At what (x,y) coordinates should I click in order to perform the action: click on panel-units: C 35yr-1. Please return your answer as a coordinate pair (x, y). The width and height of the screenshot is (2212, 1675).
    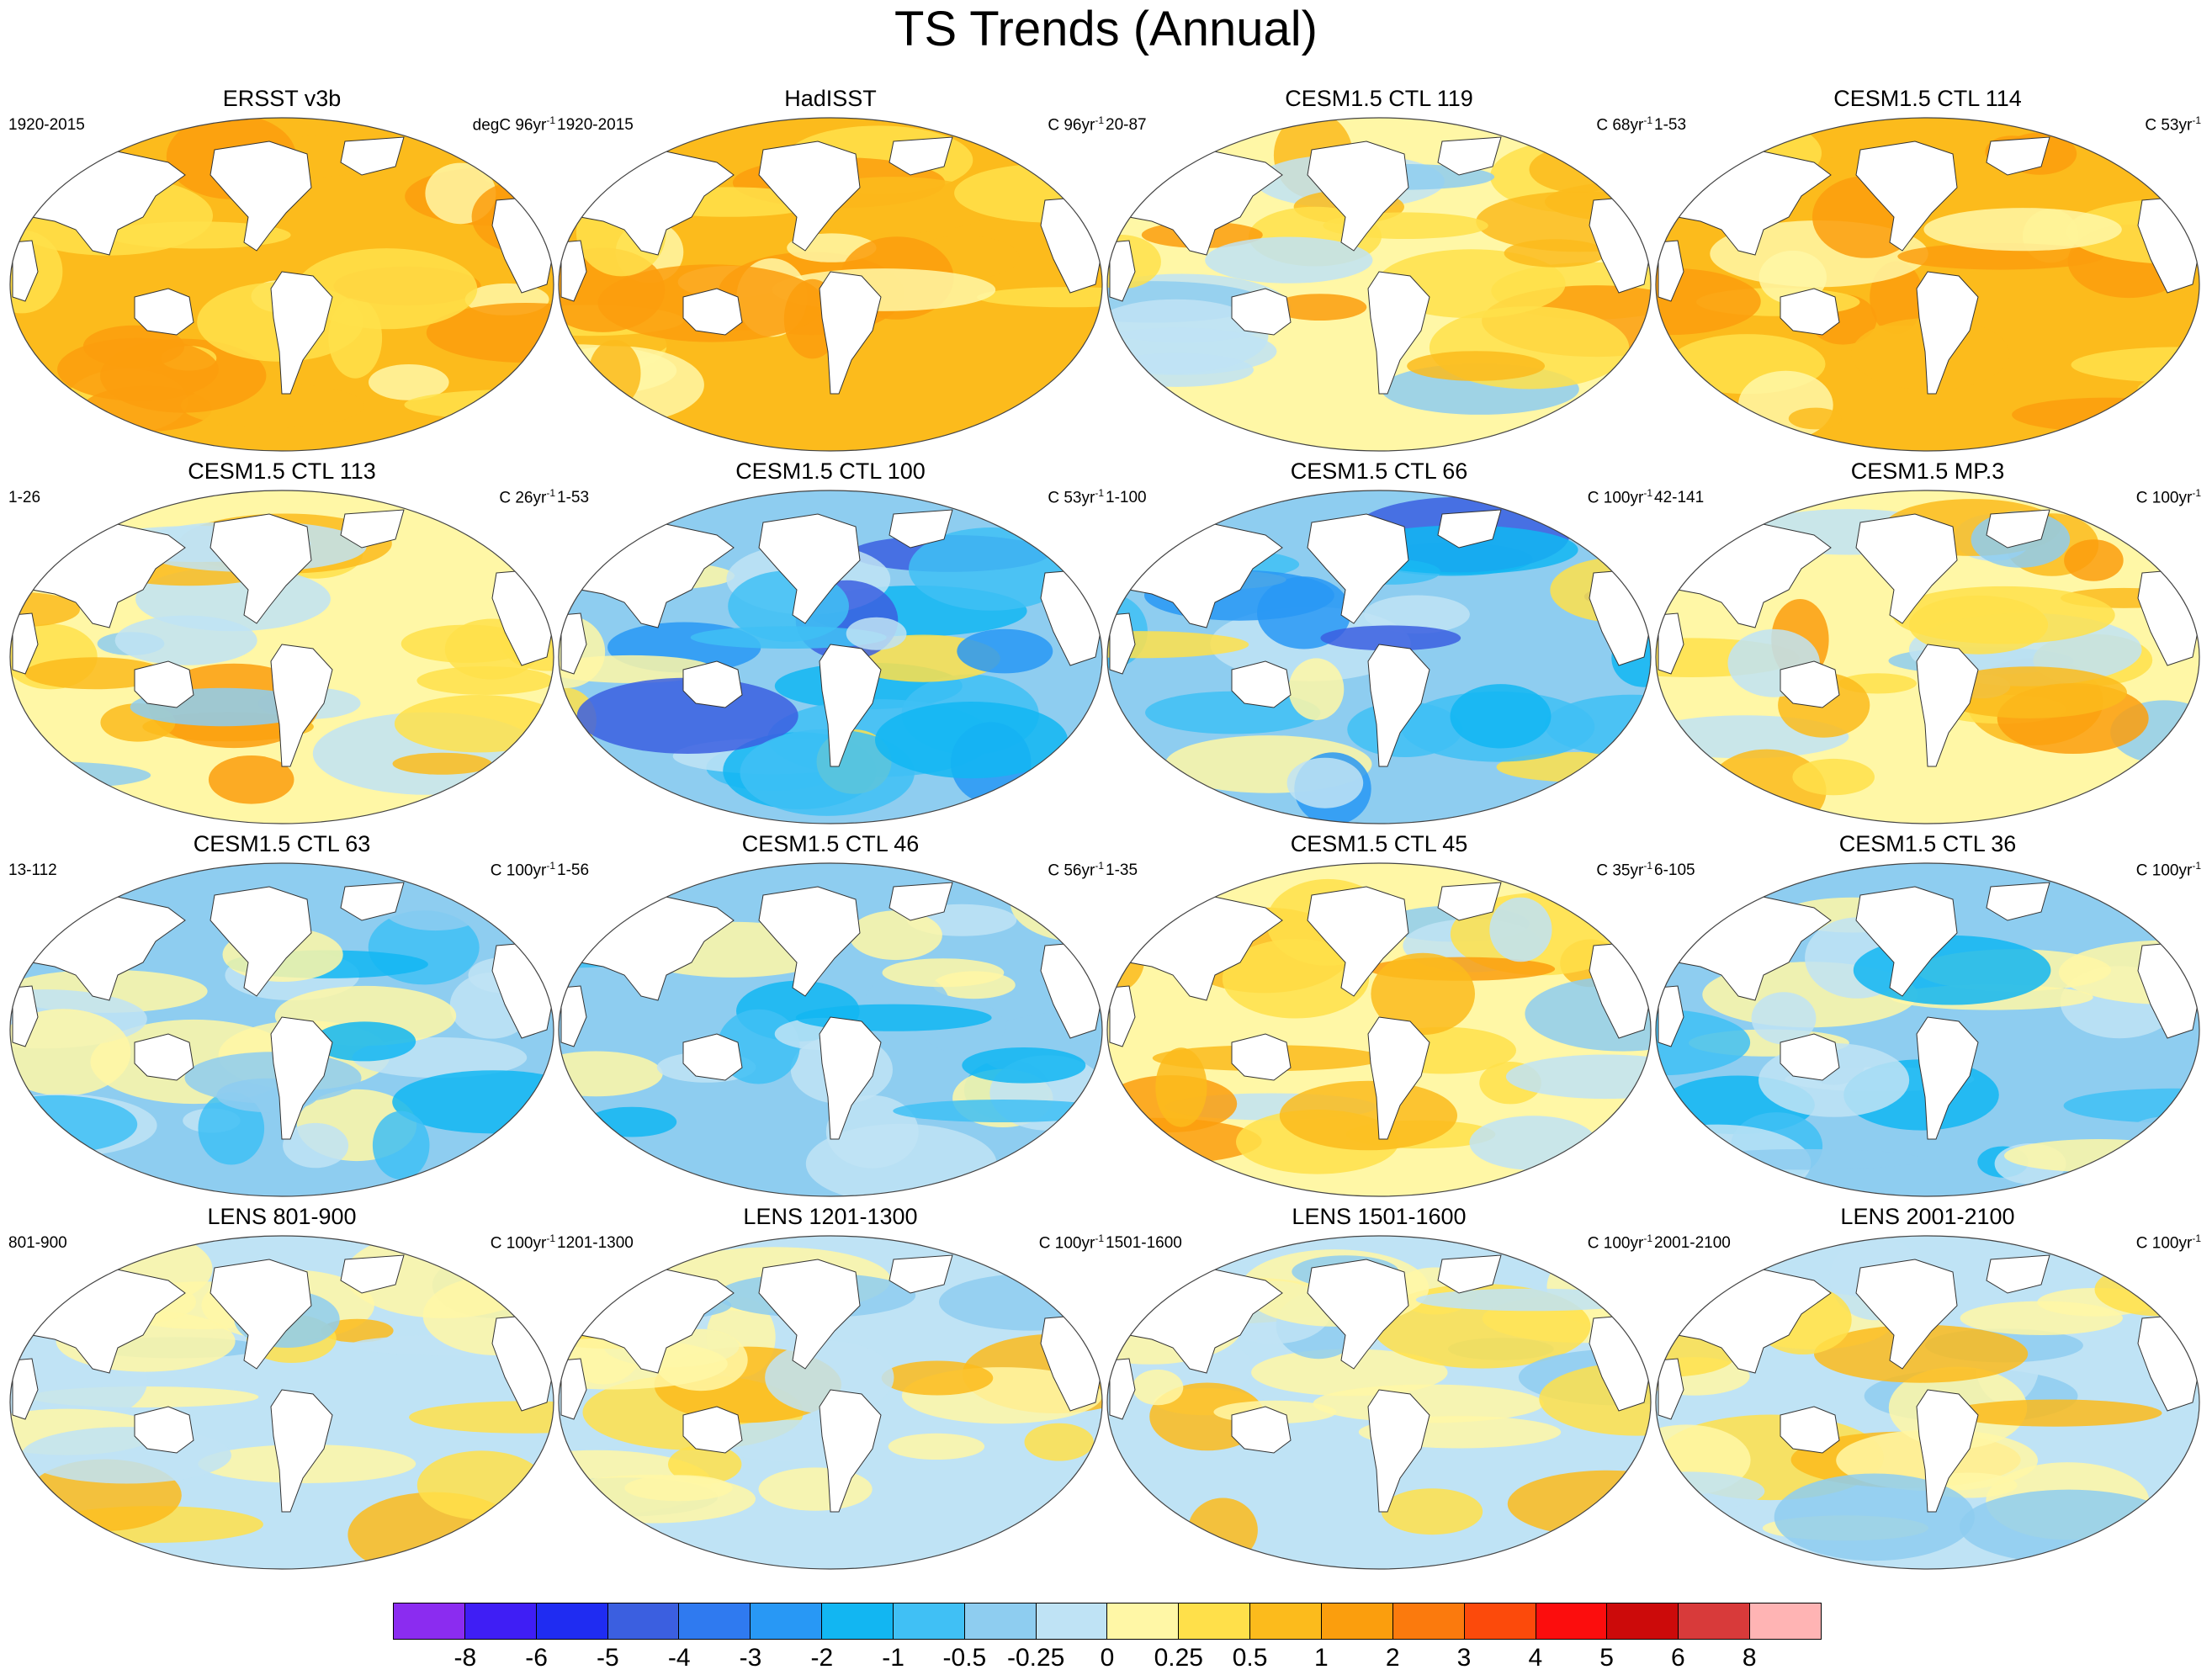
    Looking at the image, I should click on (1624, 868).